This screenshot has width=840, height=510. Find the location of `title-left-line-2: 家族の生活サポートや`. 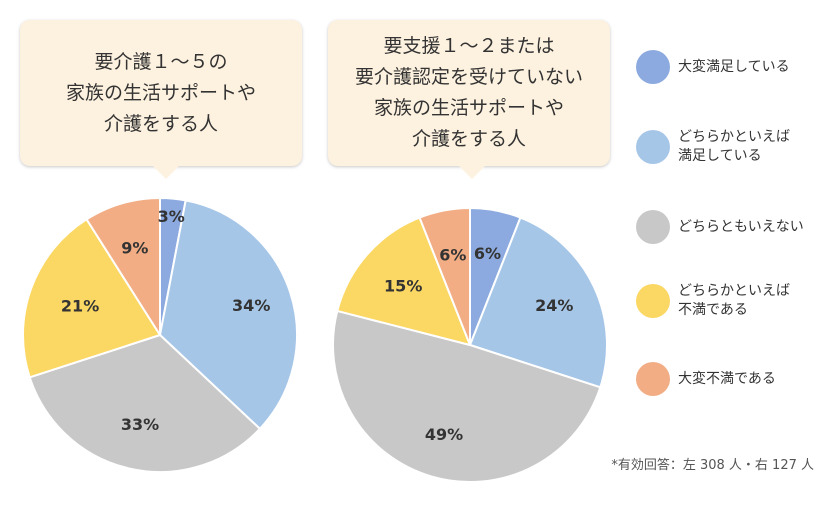

title-left-line-2: 家族の生活サポートや is located at coordinates (160, 92).